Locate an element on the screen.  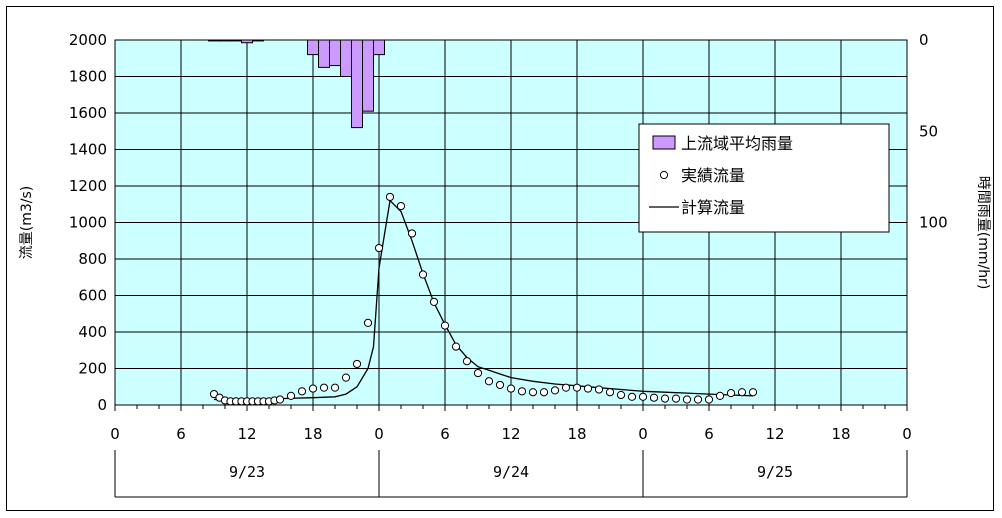
y-left-tick-label: 1000 is located at coordinates (88, 223).